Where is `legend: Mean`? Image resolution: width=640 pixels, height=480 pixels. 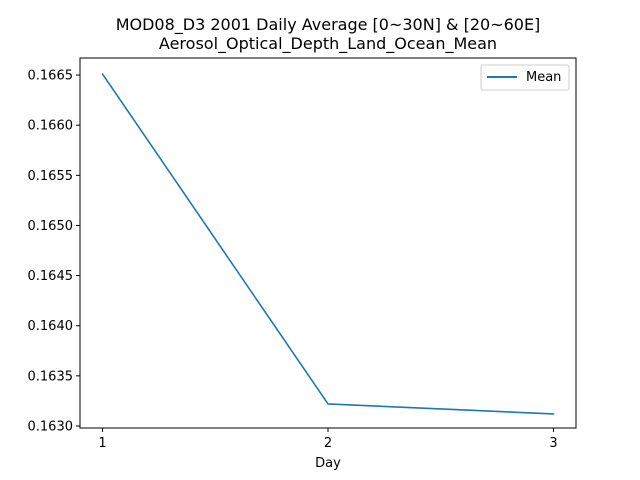 legend: Mean is located at coordinates (525, 77).